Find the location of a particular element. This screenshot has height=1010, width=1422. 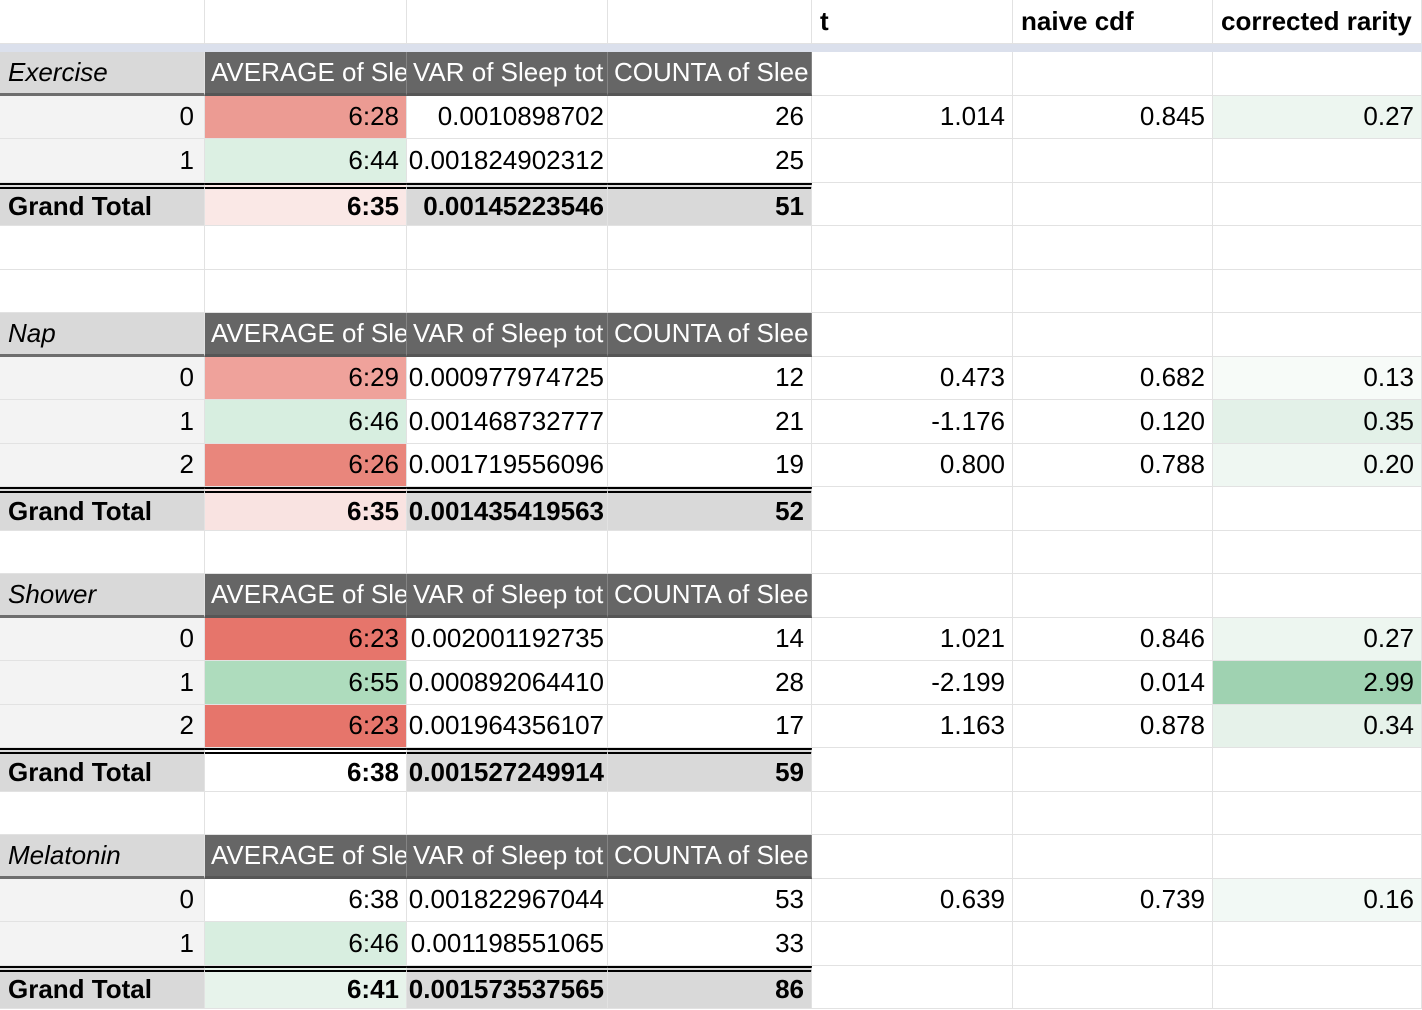

pivot-name-cell-shower: Shower is located at coordinates (102, 596).